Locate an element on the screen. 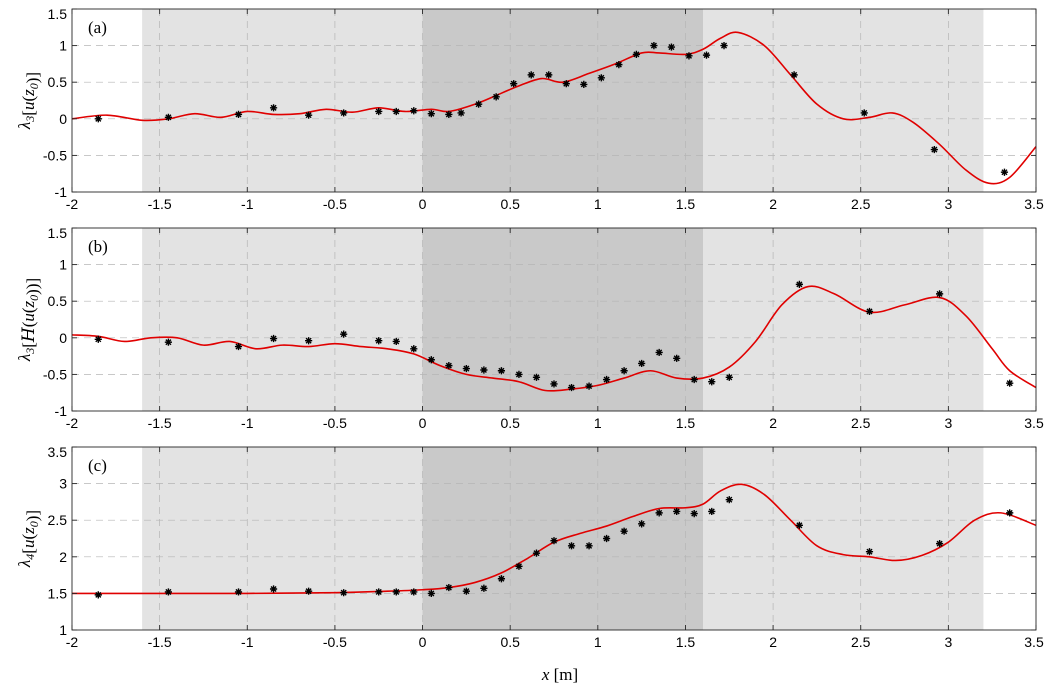 This screenshot has width=1054, height=690. x-tick-label: 3 is located at coordinates (948, 423).